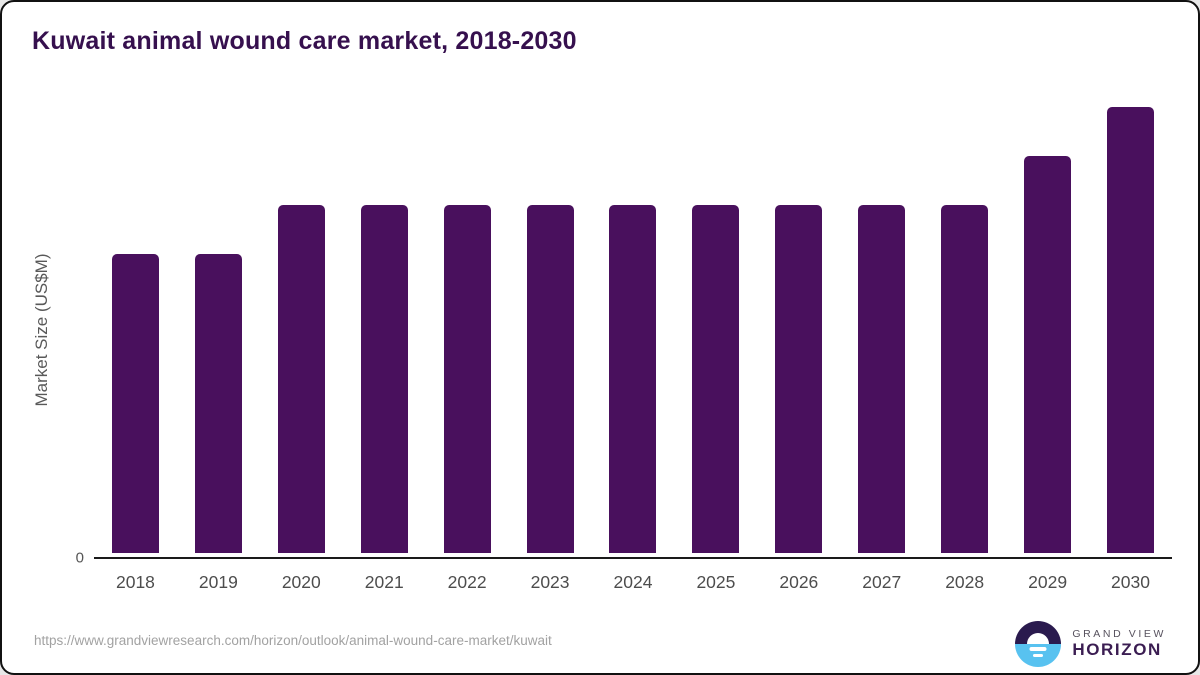 The image size is (1200, 675). Describe the element at coordinates (716, 379) in the screenshot. I see `bar-2025` at that location.